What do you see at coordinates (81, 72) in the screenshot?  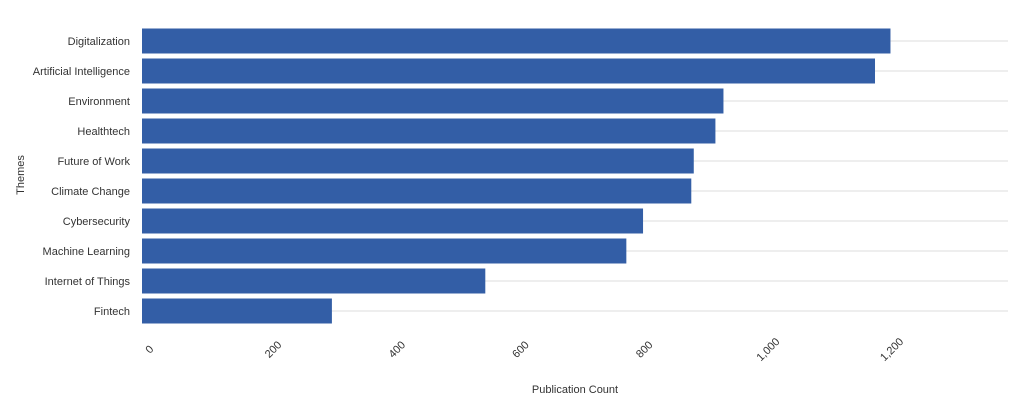 I see `category-label: Artificial Intelligence` at bounding box center [81, 72].